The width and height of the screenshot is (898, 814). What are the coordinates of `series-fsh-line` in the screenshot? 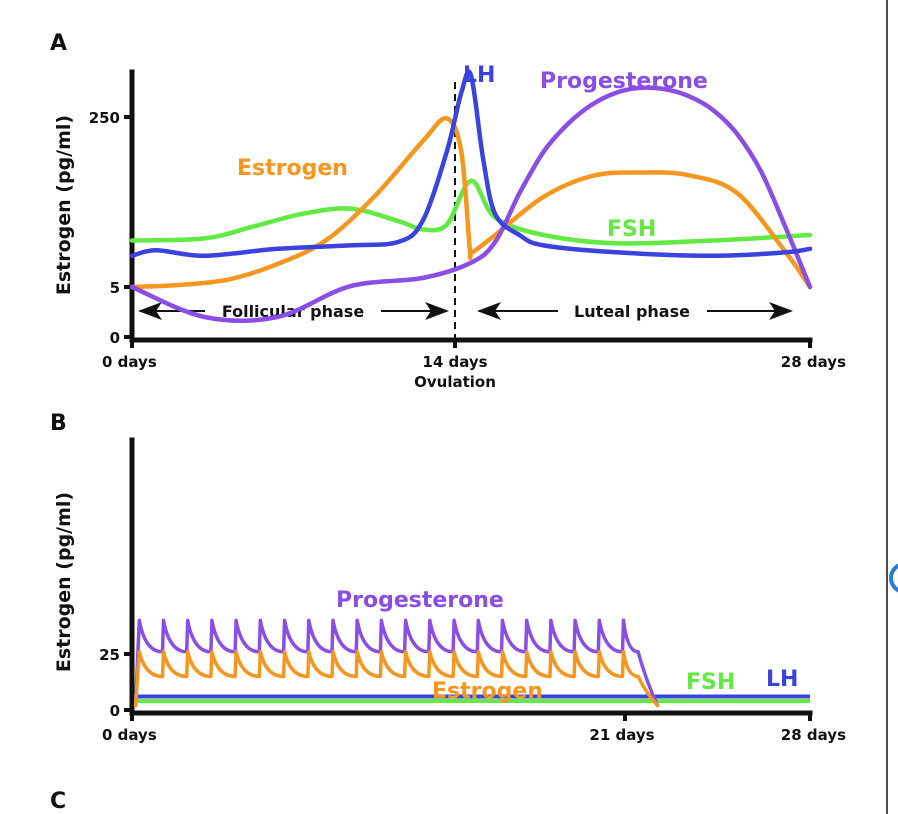 It's located at (471, 212).